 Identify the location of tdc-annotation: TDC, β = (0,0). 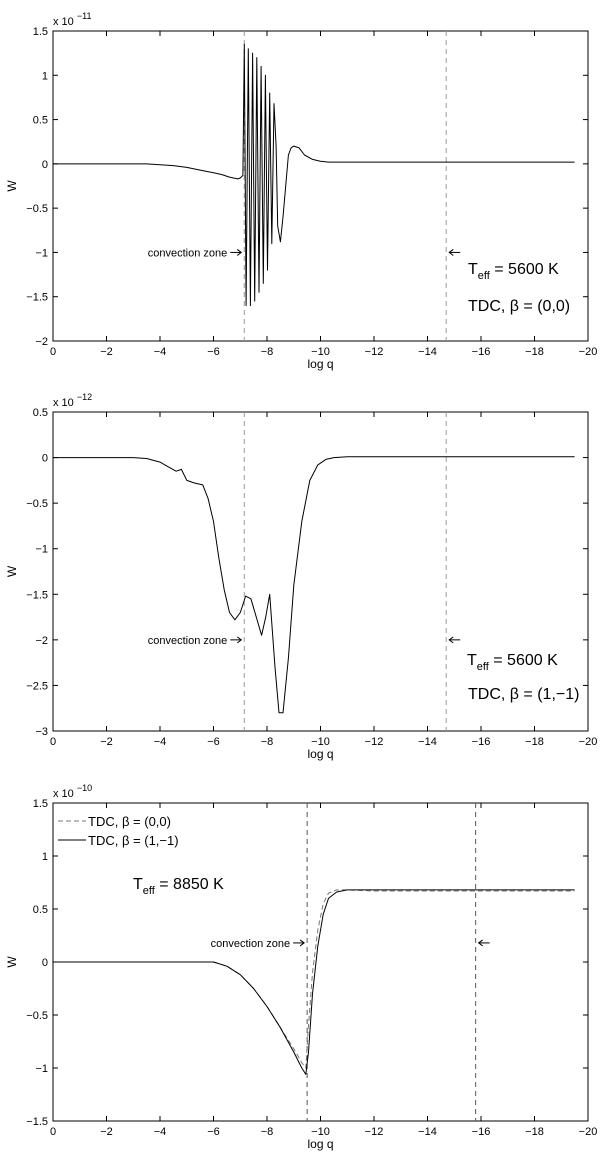
(519, 306).